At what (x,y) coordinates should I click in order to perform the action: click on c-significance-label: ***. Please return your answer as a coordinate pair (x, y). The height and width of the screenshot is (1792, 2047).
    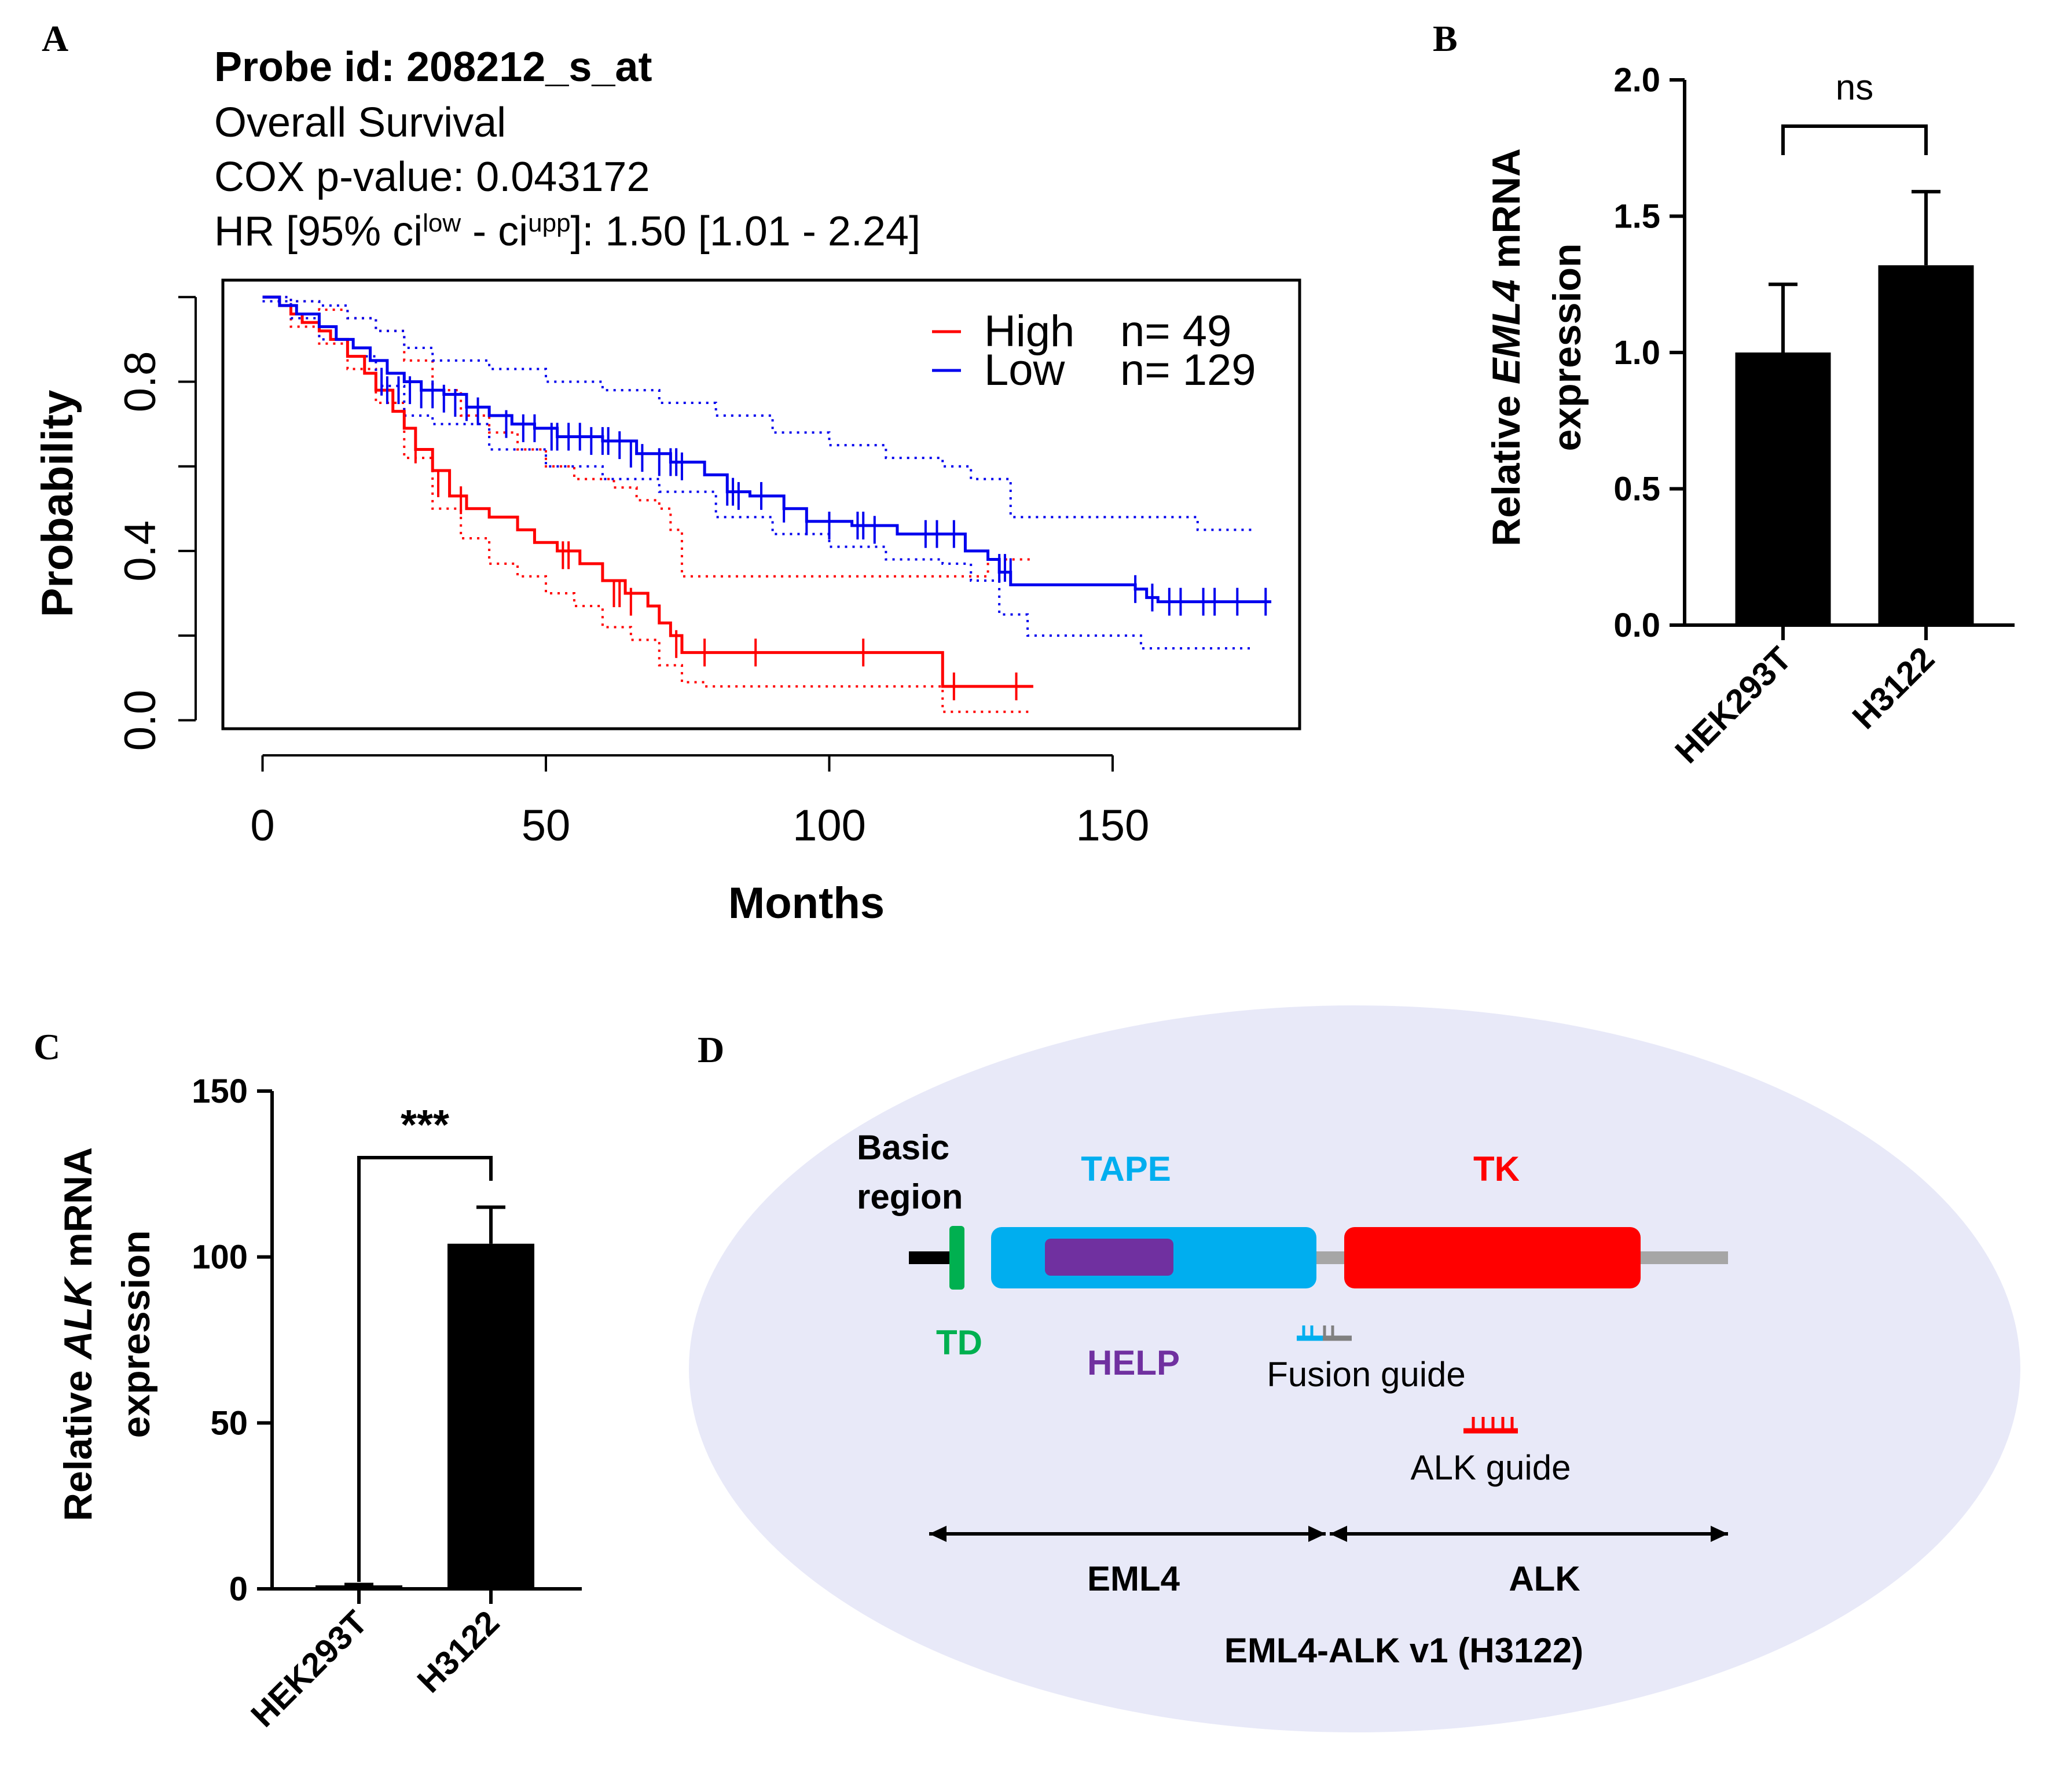
    Looking at the image, I should click on (425, 1125).